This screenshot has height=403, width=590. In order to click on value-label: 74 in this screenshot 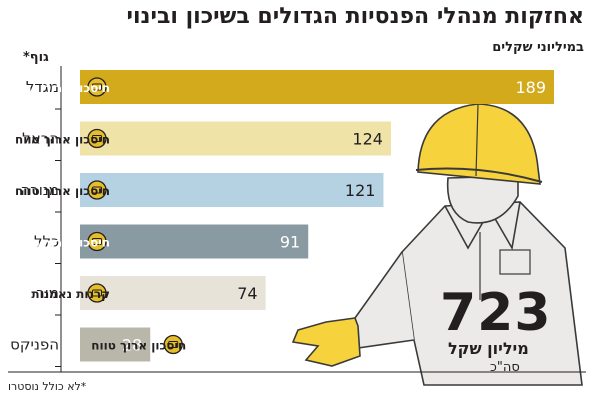, I will do `click(247, 293)`.